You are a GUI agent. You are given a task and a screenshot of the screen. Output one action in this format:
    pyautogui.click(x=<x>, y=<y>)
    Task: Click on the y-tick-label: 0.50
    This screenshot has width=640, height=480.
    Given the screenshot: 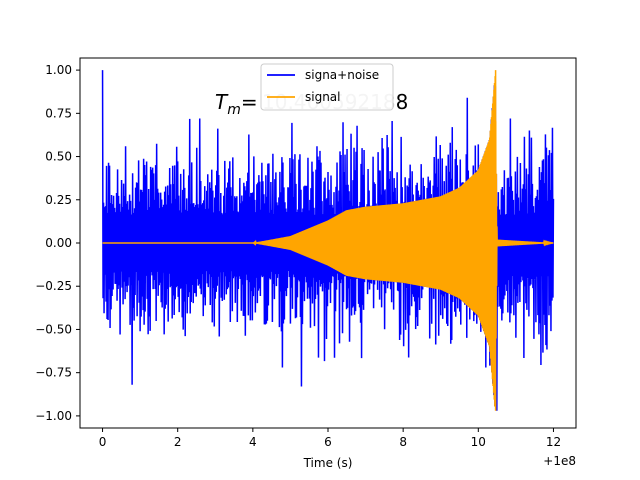 What is the action you would take?
    pyautogui.click(x=58, y=157)
    